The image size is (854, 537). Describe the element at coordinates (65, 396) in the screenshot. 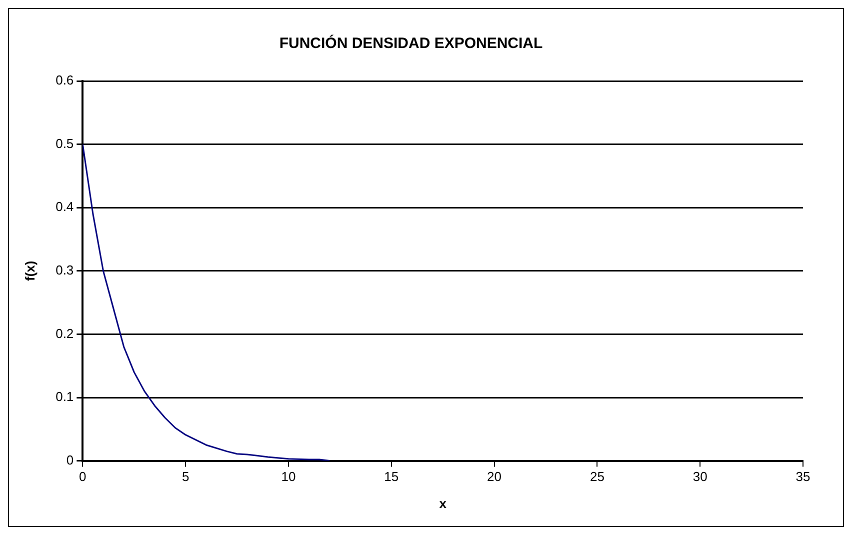

I see `y-tick-label: 0.1` at that location.